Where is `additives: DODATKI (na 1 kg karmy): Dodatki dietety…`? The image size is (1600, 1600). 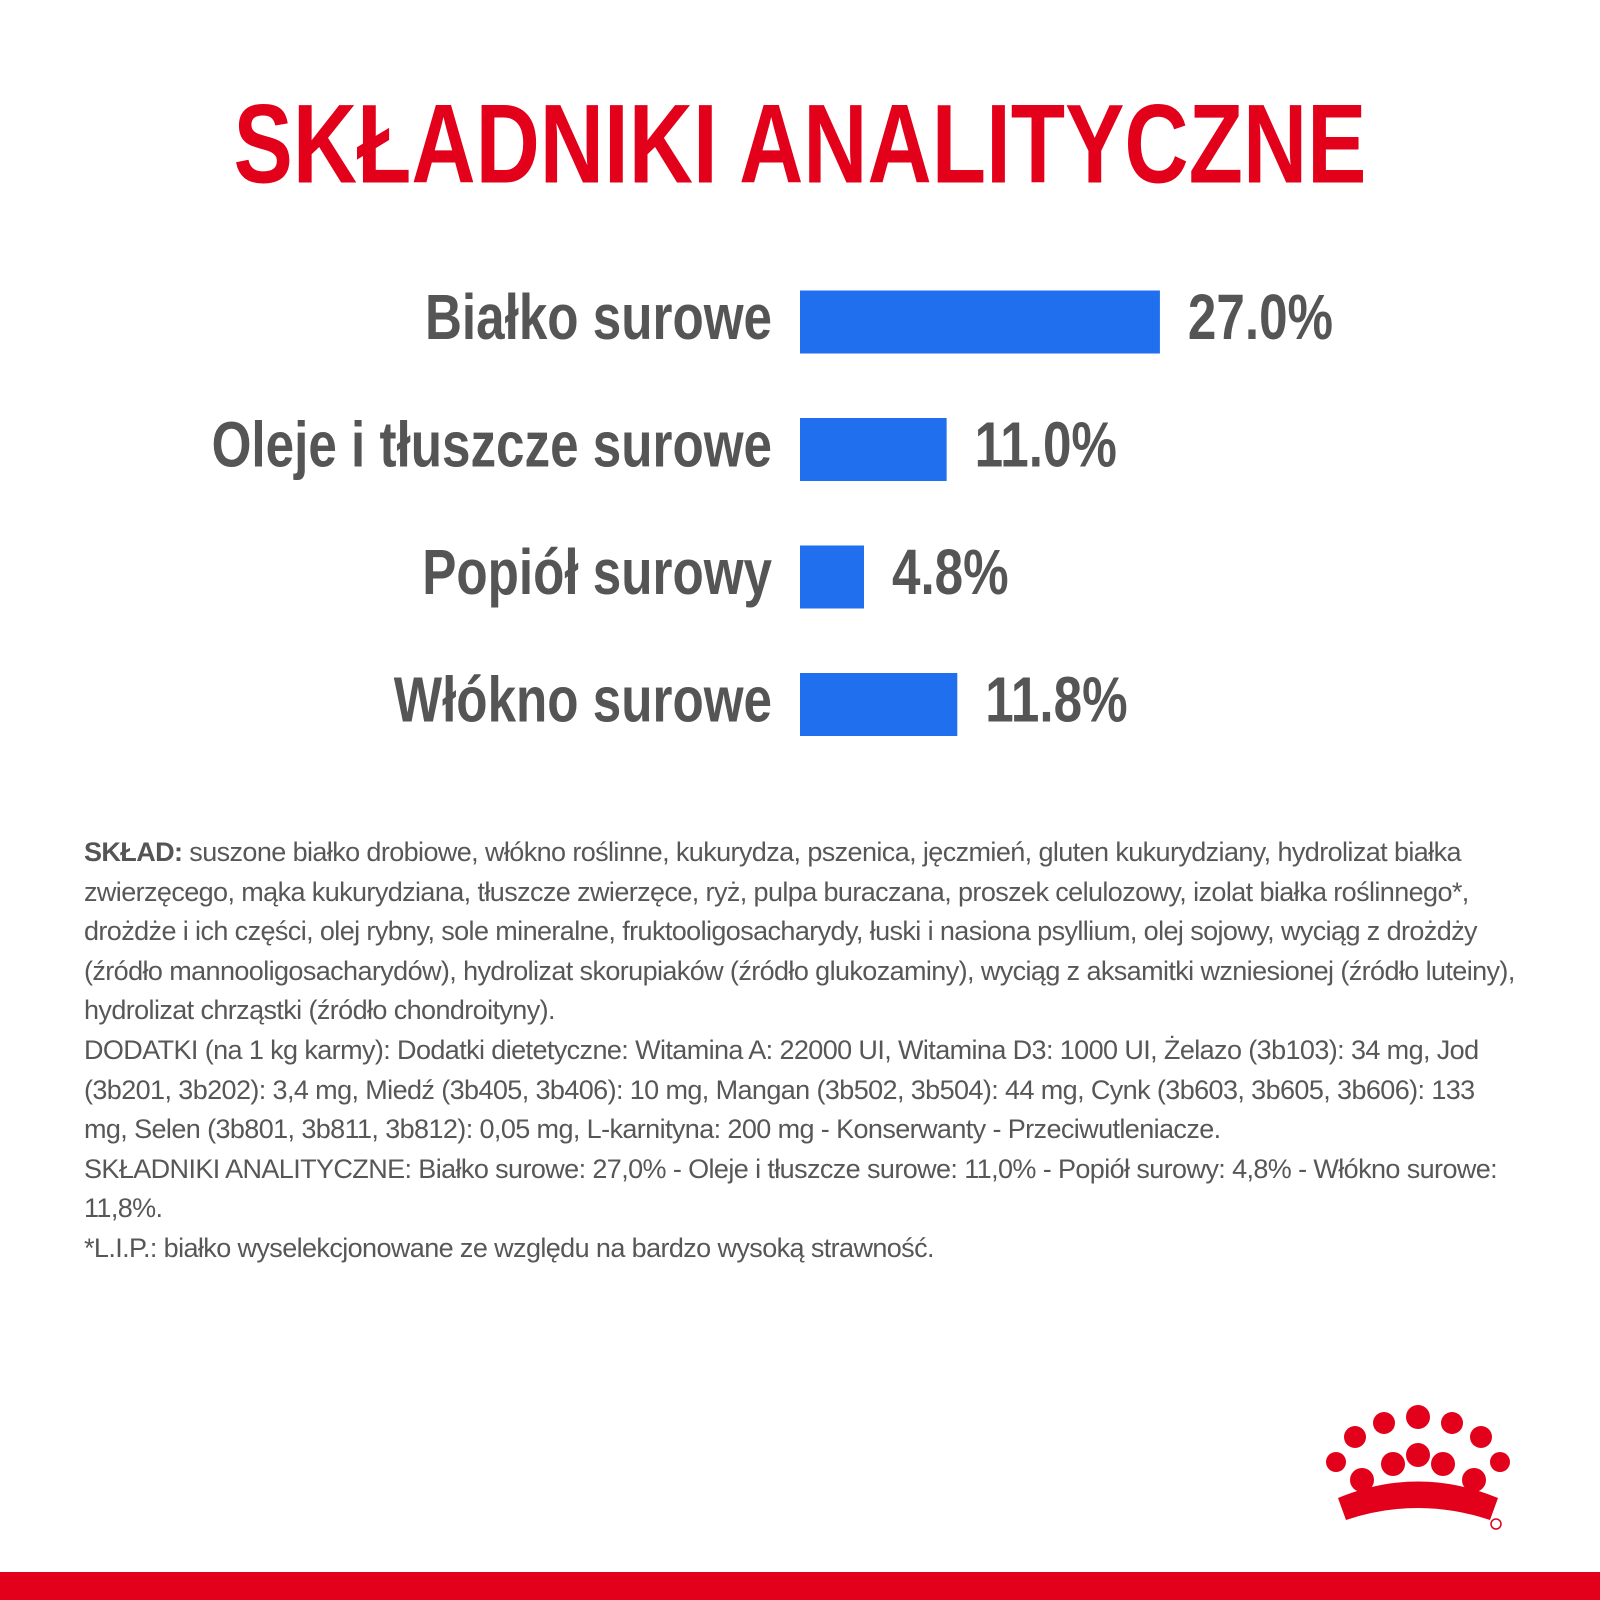
additives: DODATKI (na 1 kg karmy): Dodatki dietety… is located at coordinates (781, 1089).